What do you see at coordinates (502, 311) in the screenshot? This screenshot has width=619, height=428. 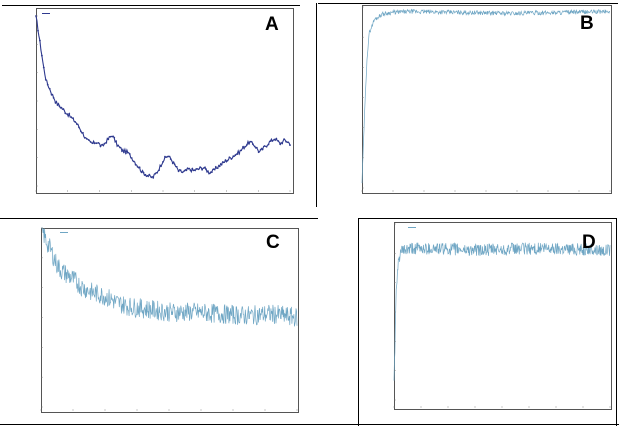 I see `series-line` at bounding box center [502, 311].